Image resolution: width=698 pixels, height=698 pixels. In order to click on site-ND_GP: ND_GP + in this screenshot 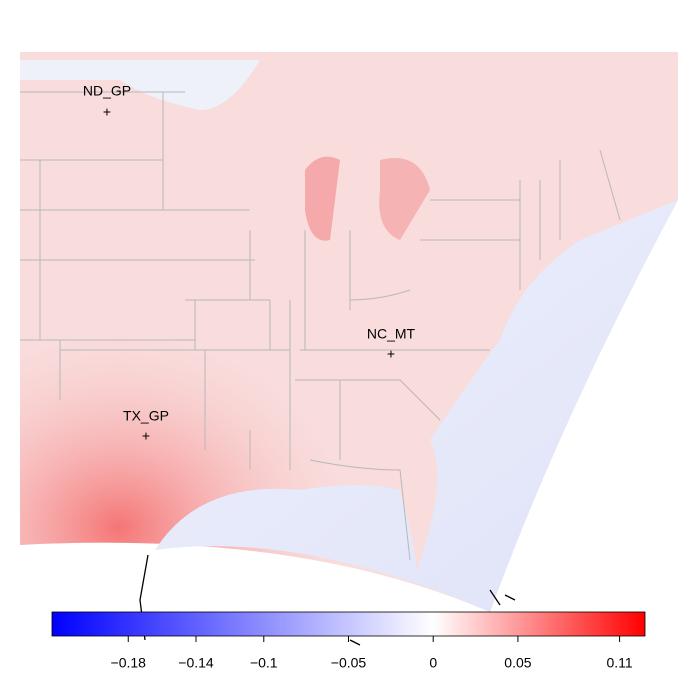, I will do `click(107, 101)`.